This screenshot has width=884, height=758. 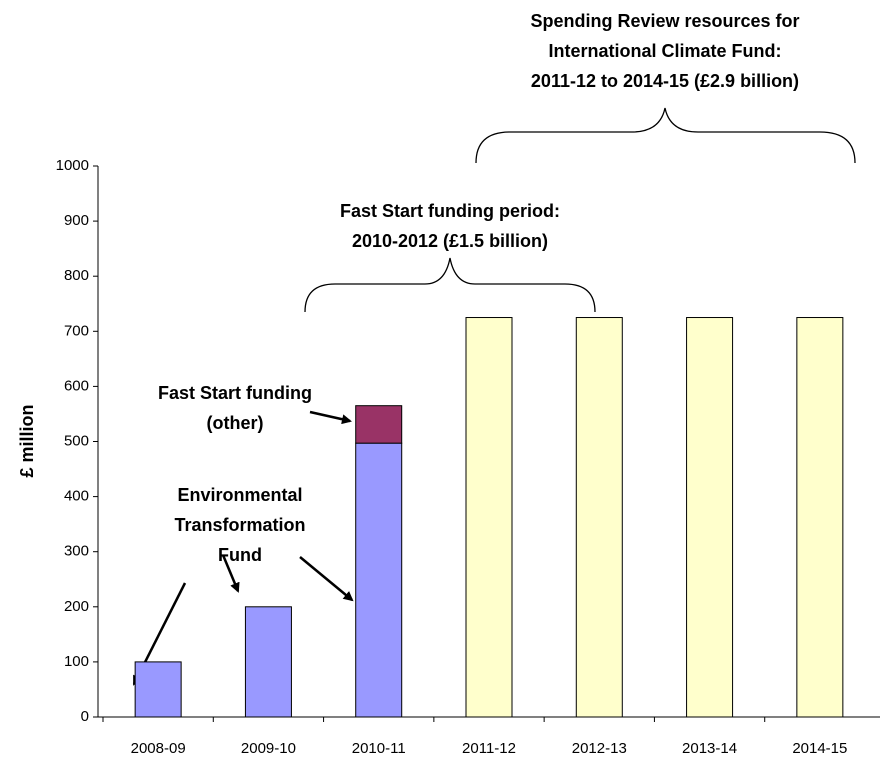 I want to click on annotation: Fast Start funding period:, so click(x=450, y=211).